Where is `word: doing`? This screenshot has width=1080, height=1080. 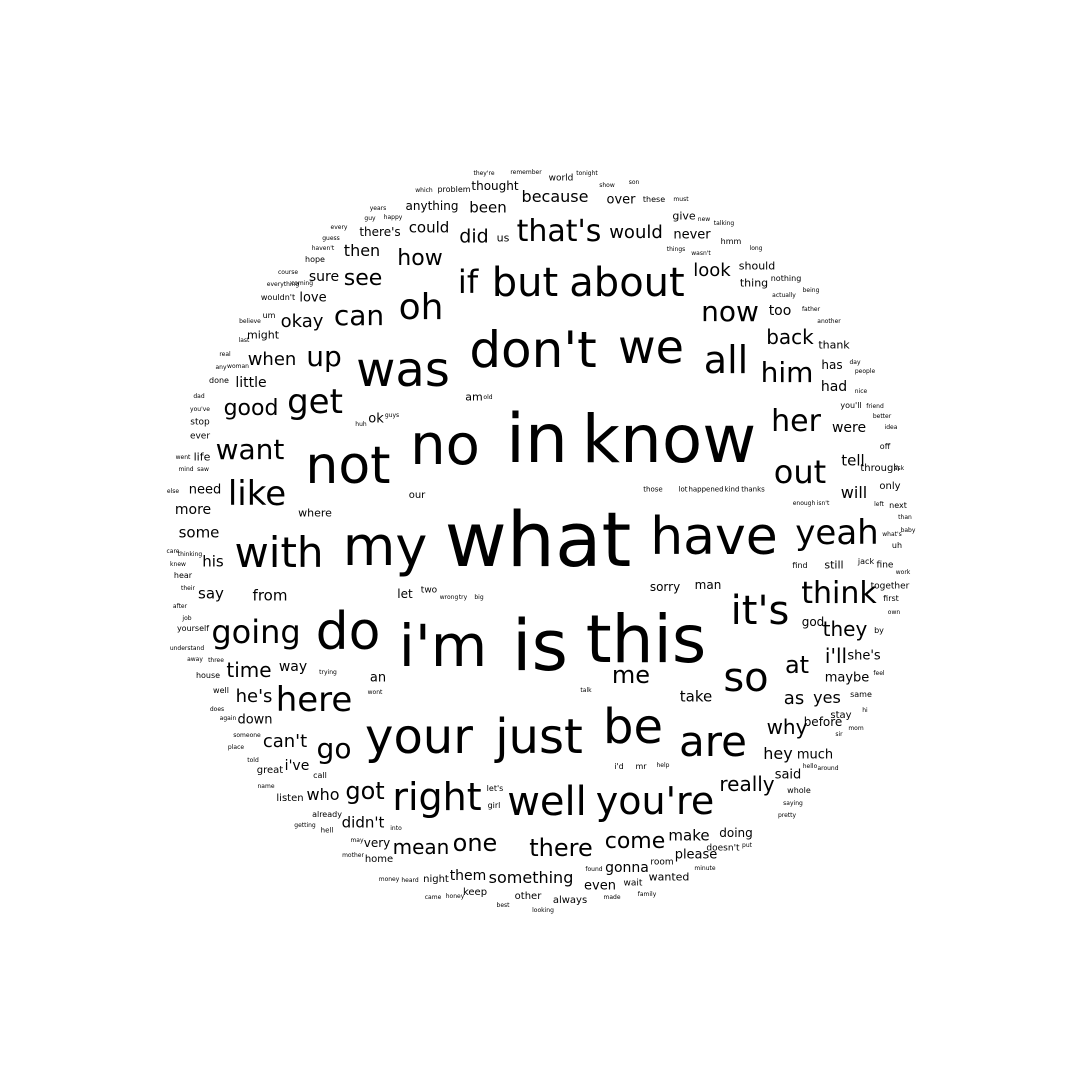 word: doing is located at coordinates (736, 833).